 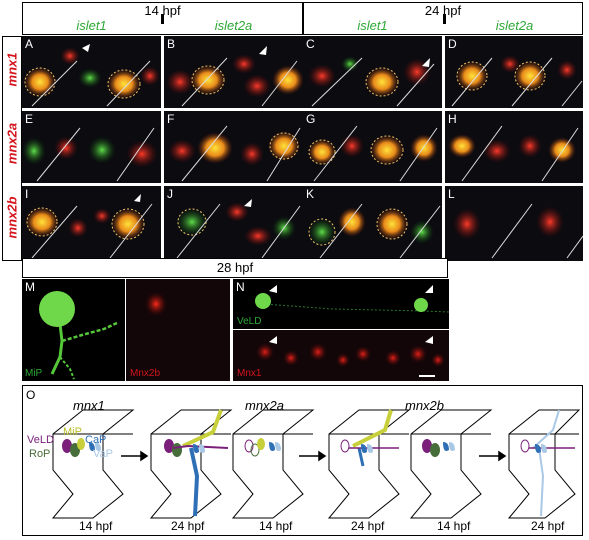 I want to click on somite-outline-2a, so click(x=273, y=464).